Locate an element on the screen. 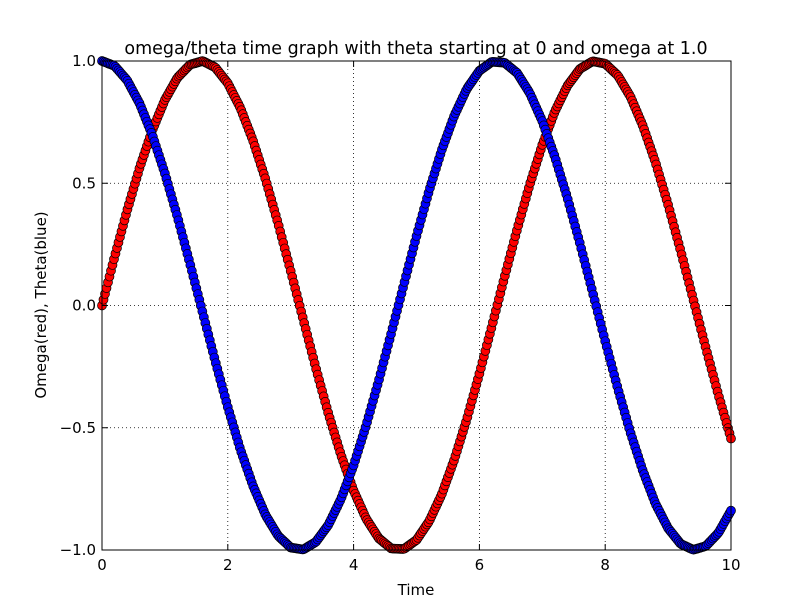  x-tick-label: 6 is located at coordinates (480, 565).